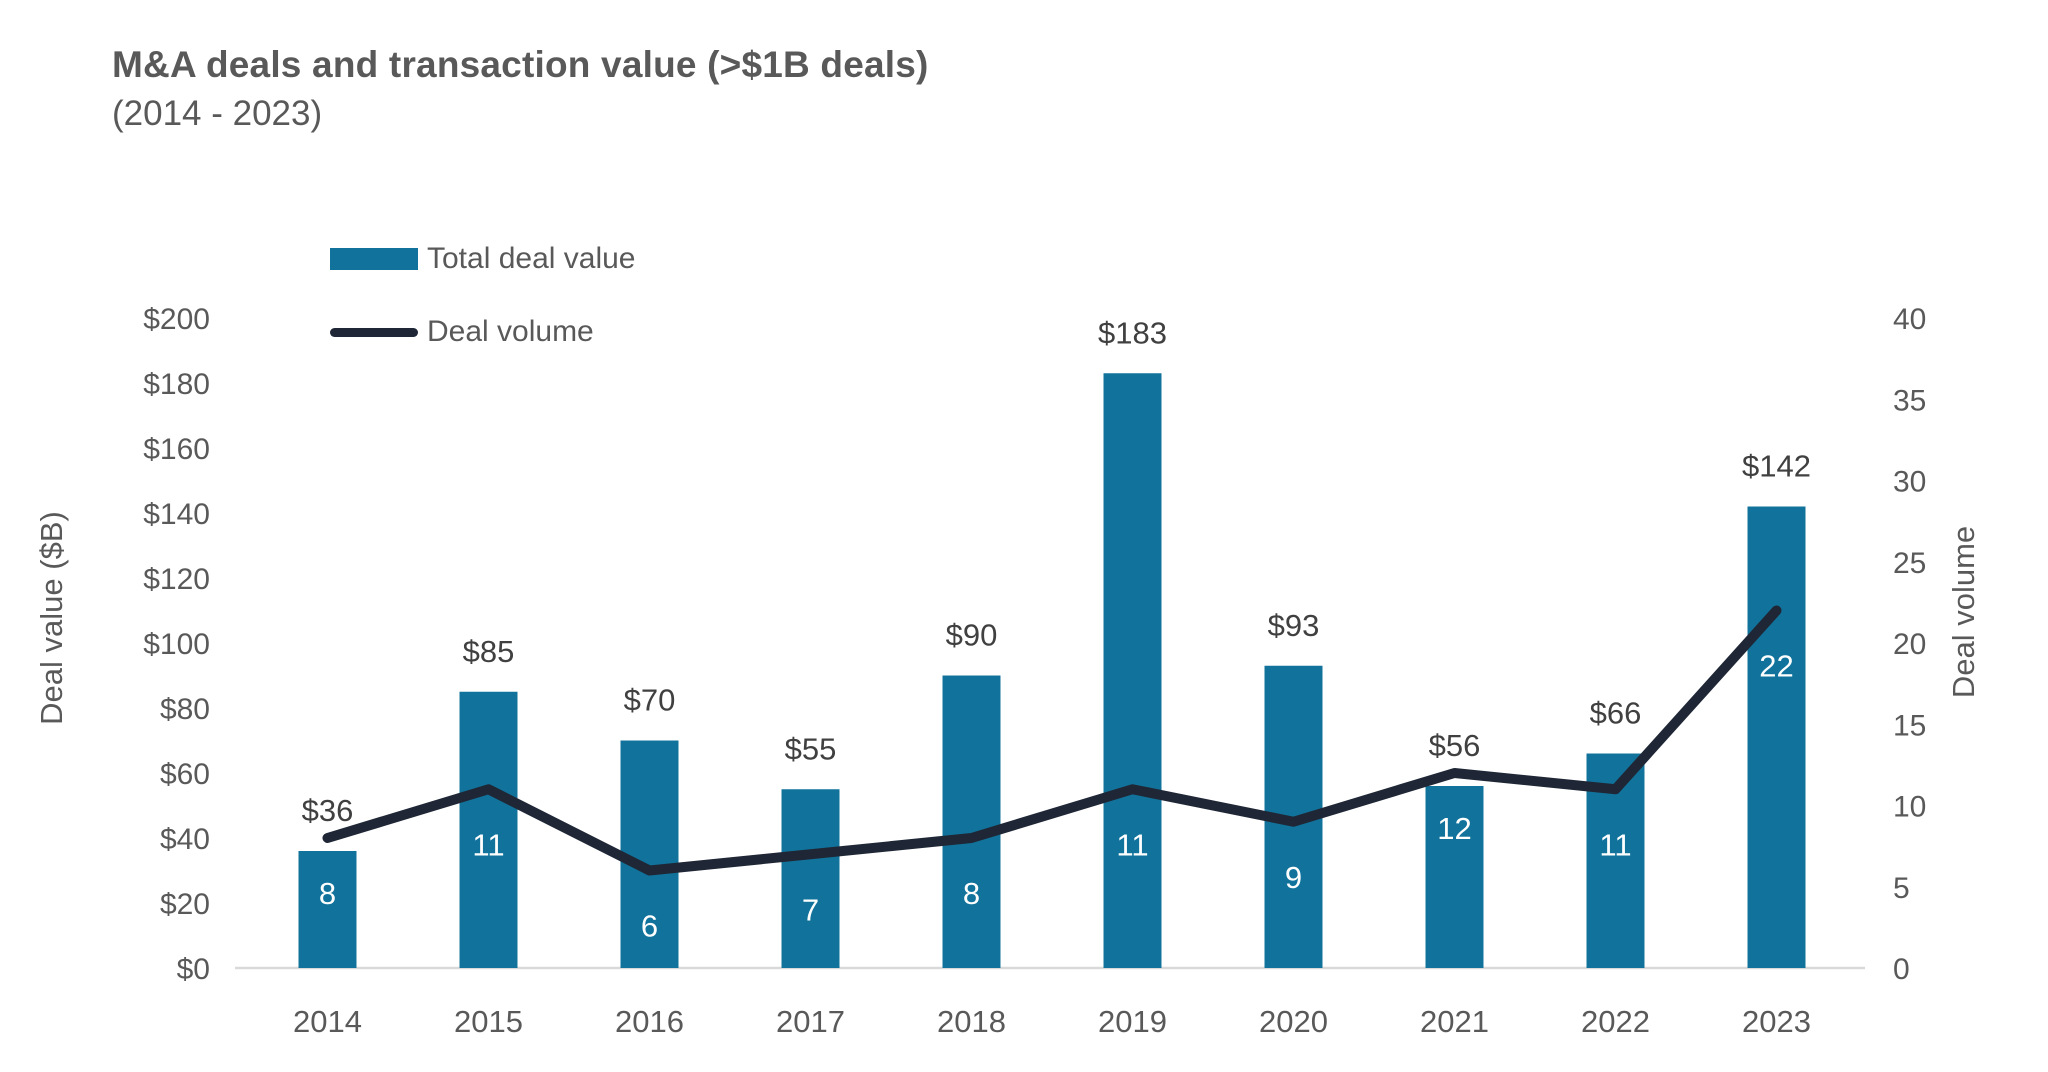 This screenshot has width=2048, height=1072. What do you see at coordinates (217, 113) in the screenshot?
I see `chart-subtitle: (2014 - 2023)` at bounding box center [217, 113].